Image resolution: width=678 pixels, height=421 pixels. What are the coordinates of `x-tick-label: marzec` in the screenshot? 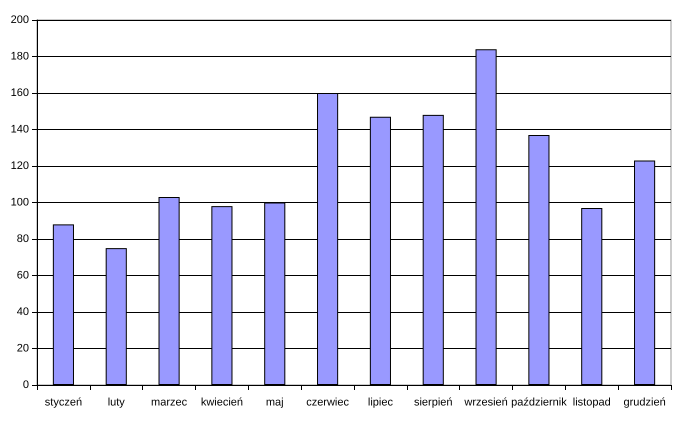 It's located at (169, 402).